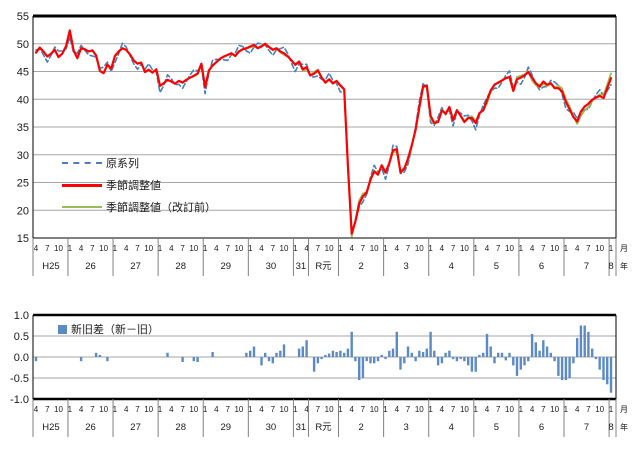 The image size is (644, 455). What do you see at coordinates (610, 266) in the screenshot?
I see `year-label: 8` at bounding box center [610, 266].